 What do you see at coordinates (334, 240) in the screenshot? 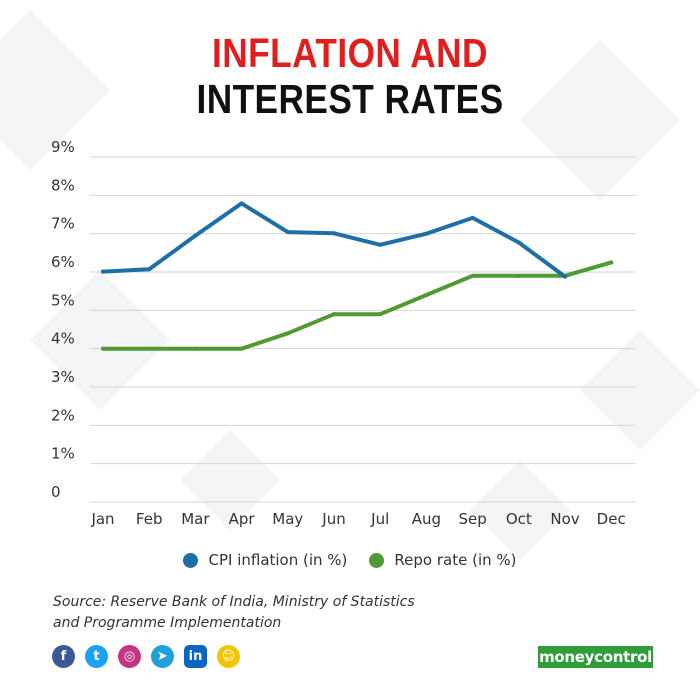
I see `series-line-cpi` at bounding box center [334, 240].